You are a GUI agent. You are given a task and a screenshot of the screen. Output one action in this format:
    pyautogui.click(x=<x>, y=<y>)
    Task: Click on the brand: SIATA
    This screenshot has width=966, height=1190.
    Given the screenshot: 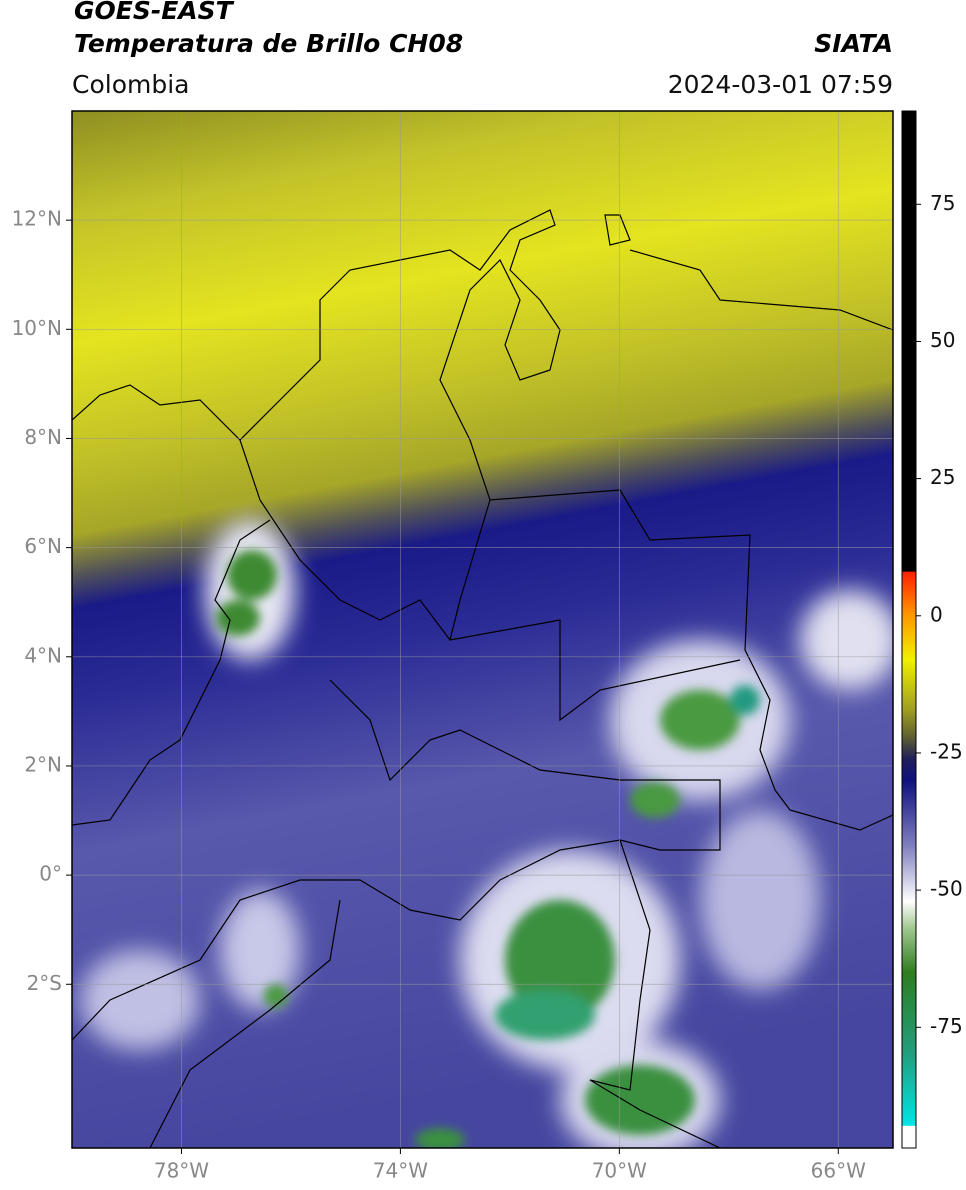 What is the action you would take?
    pyautogui.click(x=853, y=43)
    